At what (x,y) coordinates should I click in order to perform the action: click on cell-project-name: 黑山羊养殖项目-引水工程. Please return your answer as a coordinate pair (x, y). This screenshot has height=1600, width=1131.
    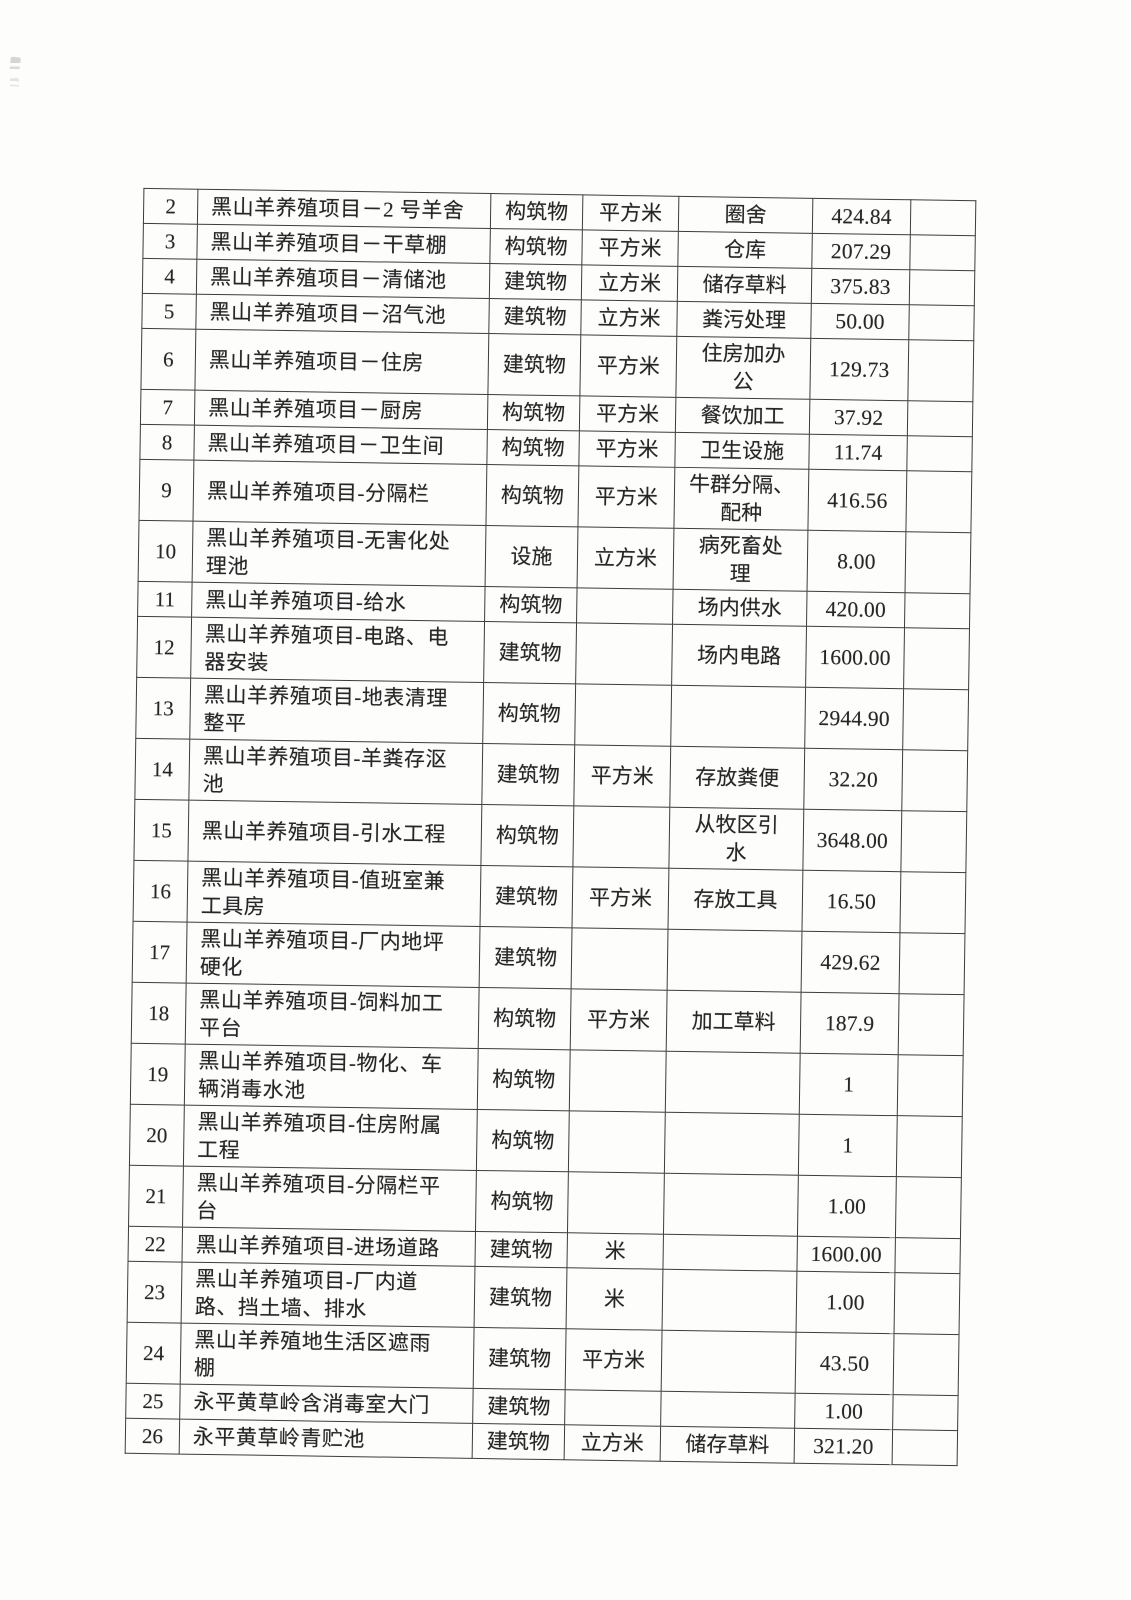
    Looking at the image, I should click on (334, 833).